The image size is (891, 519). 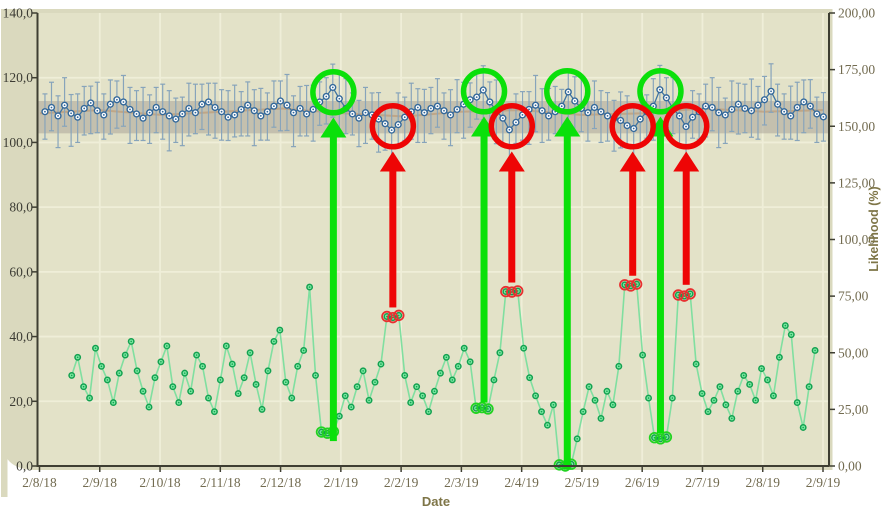 What do you see at coordinates (401, 482) in the screenshot?
I see `x-tick-label: 2/2/19` at bounding box center [401, 482].